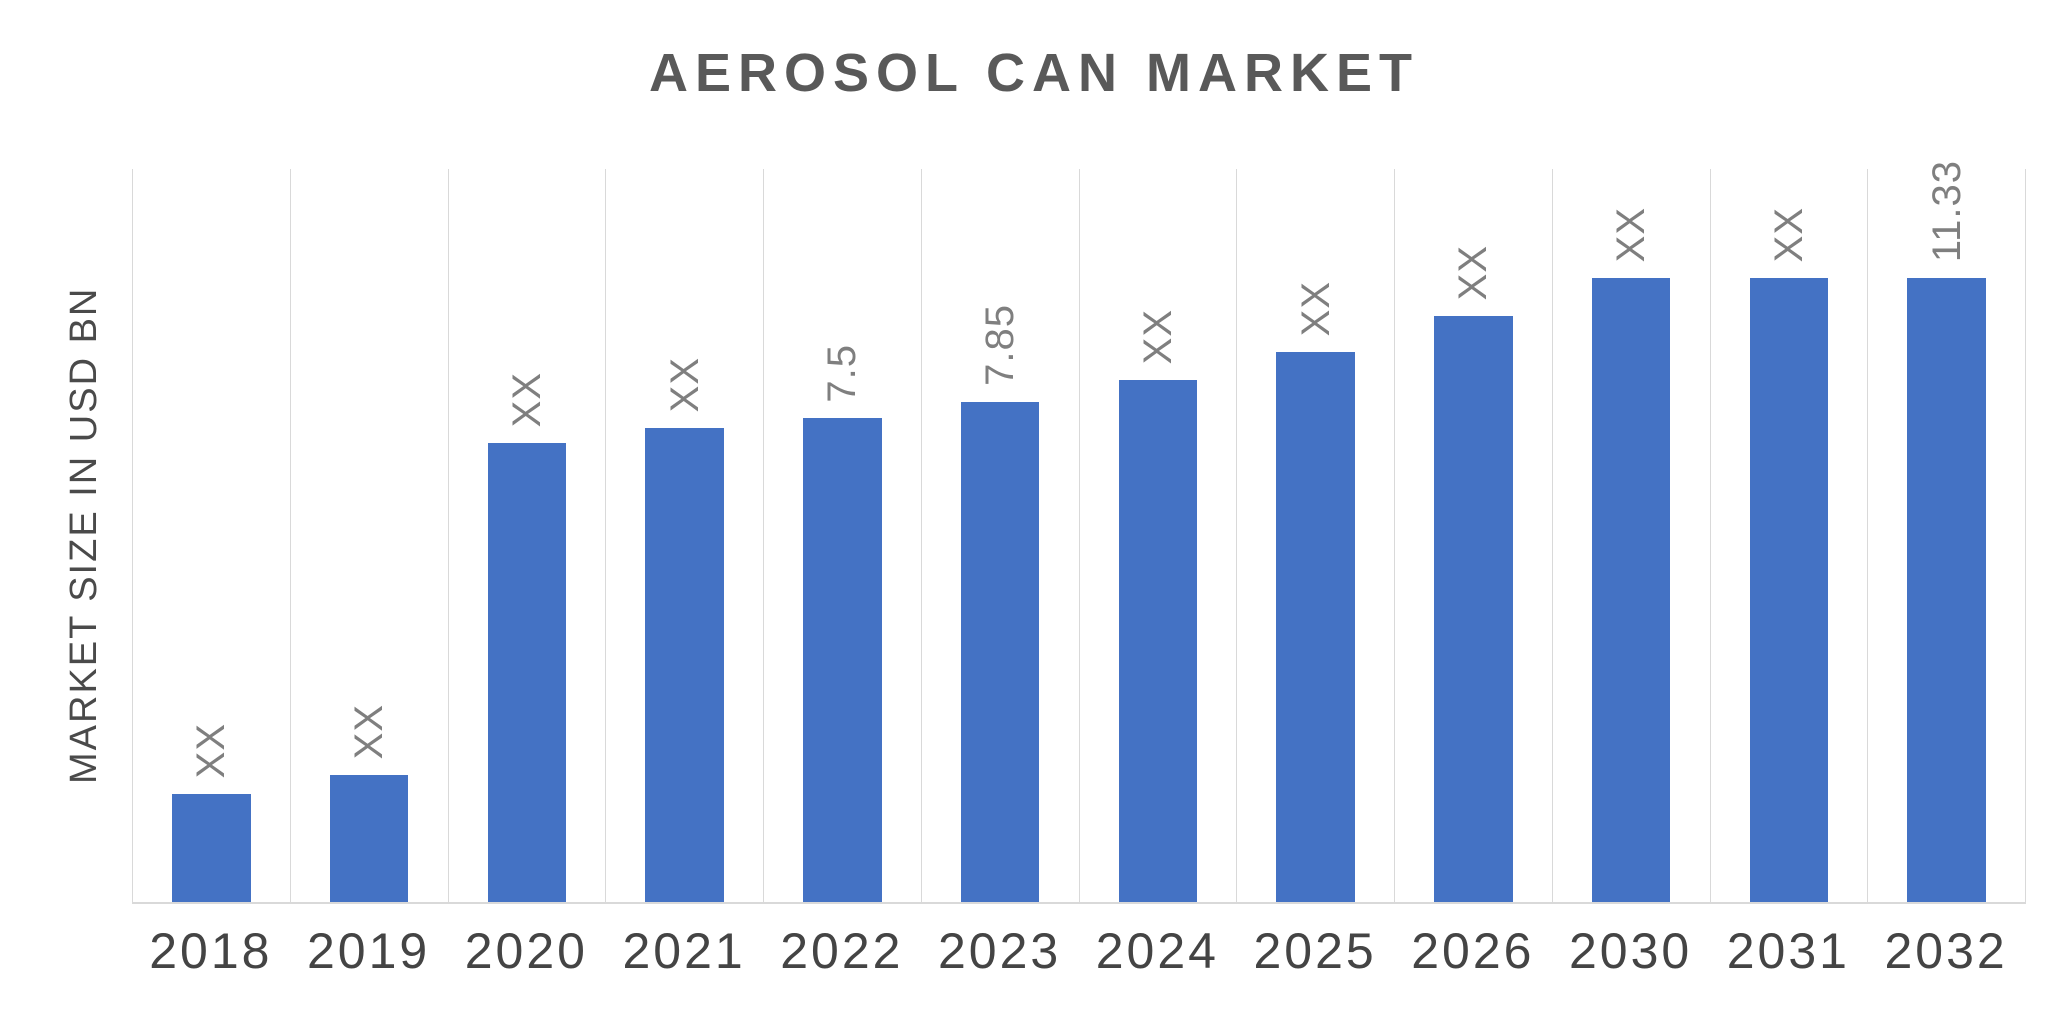 Image resolution: width=2068 pixels, height=1034 pixels. Describe the element at coordinates (1034, 73) in the screenshot. I see `chart-title: AEROSOL CAN MARKET` at that location.